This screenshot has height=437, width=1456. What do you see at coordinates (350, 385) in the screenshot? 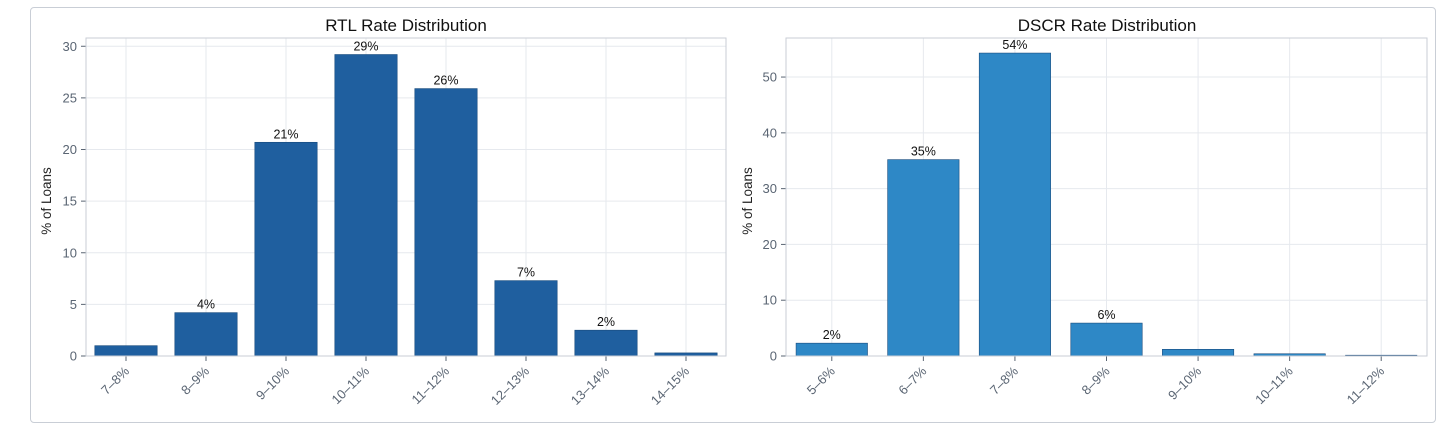
I see `rtl-x-tick-label: 10–11%` at bounding box center [350, 385].